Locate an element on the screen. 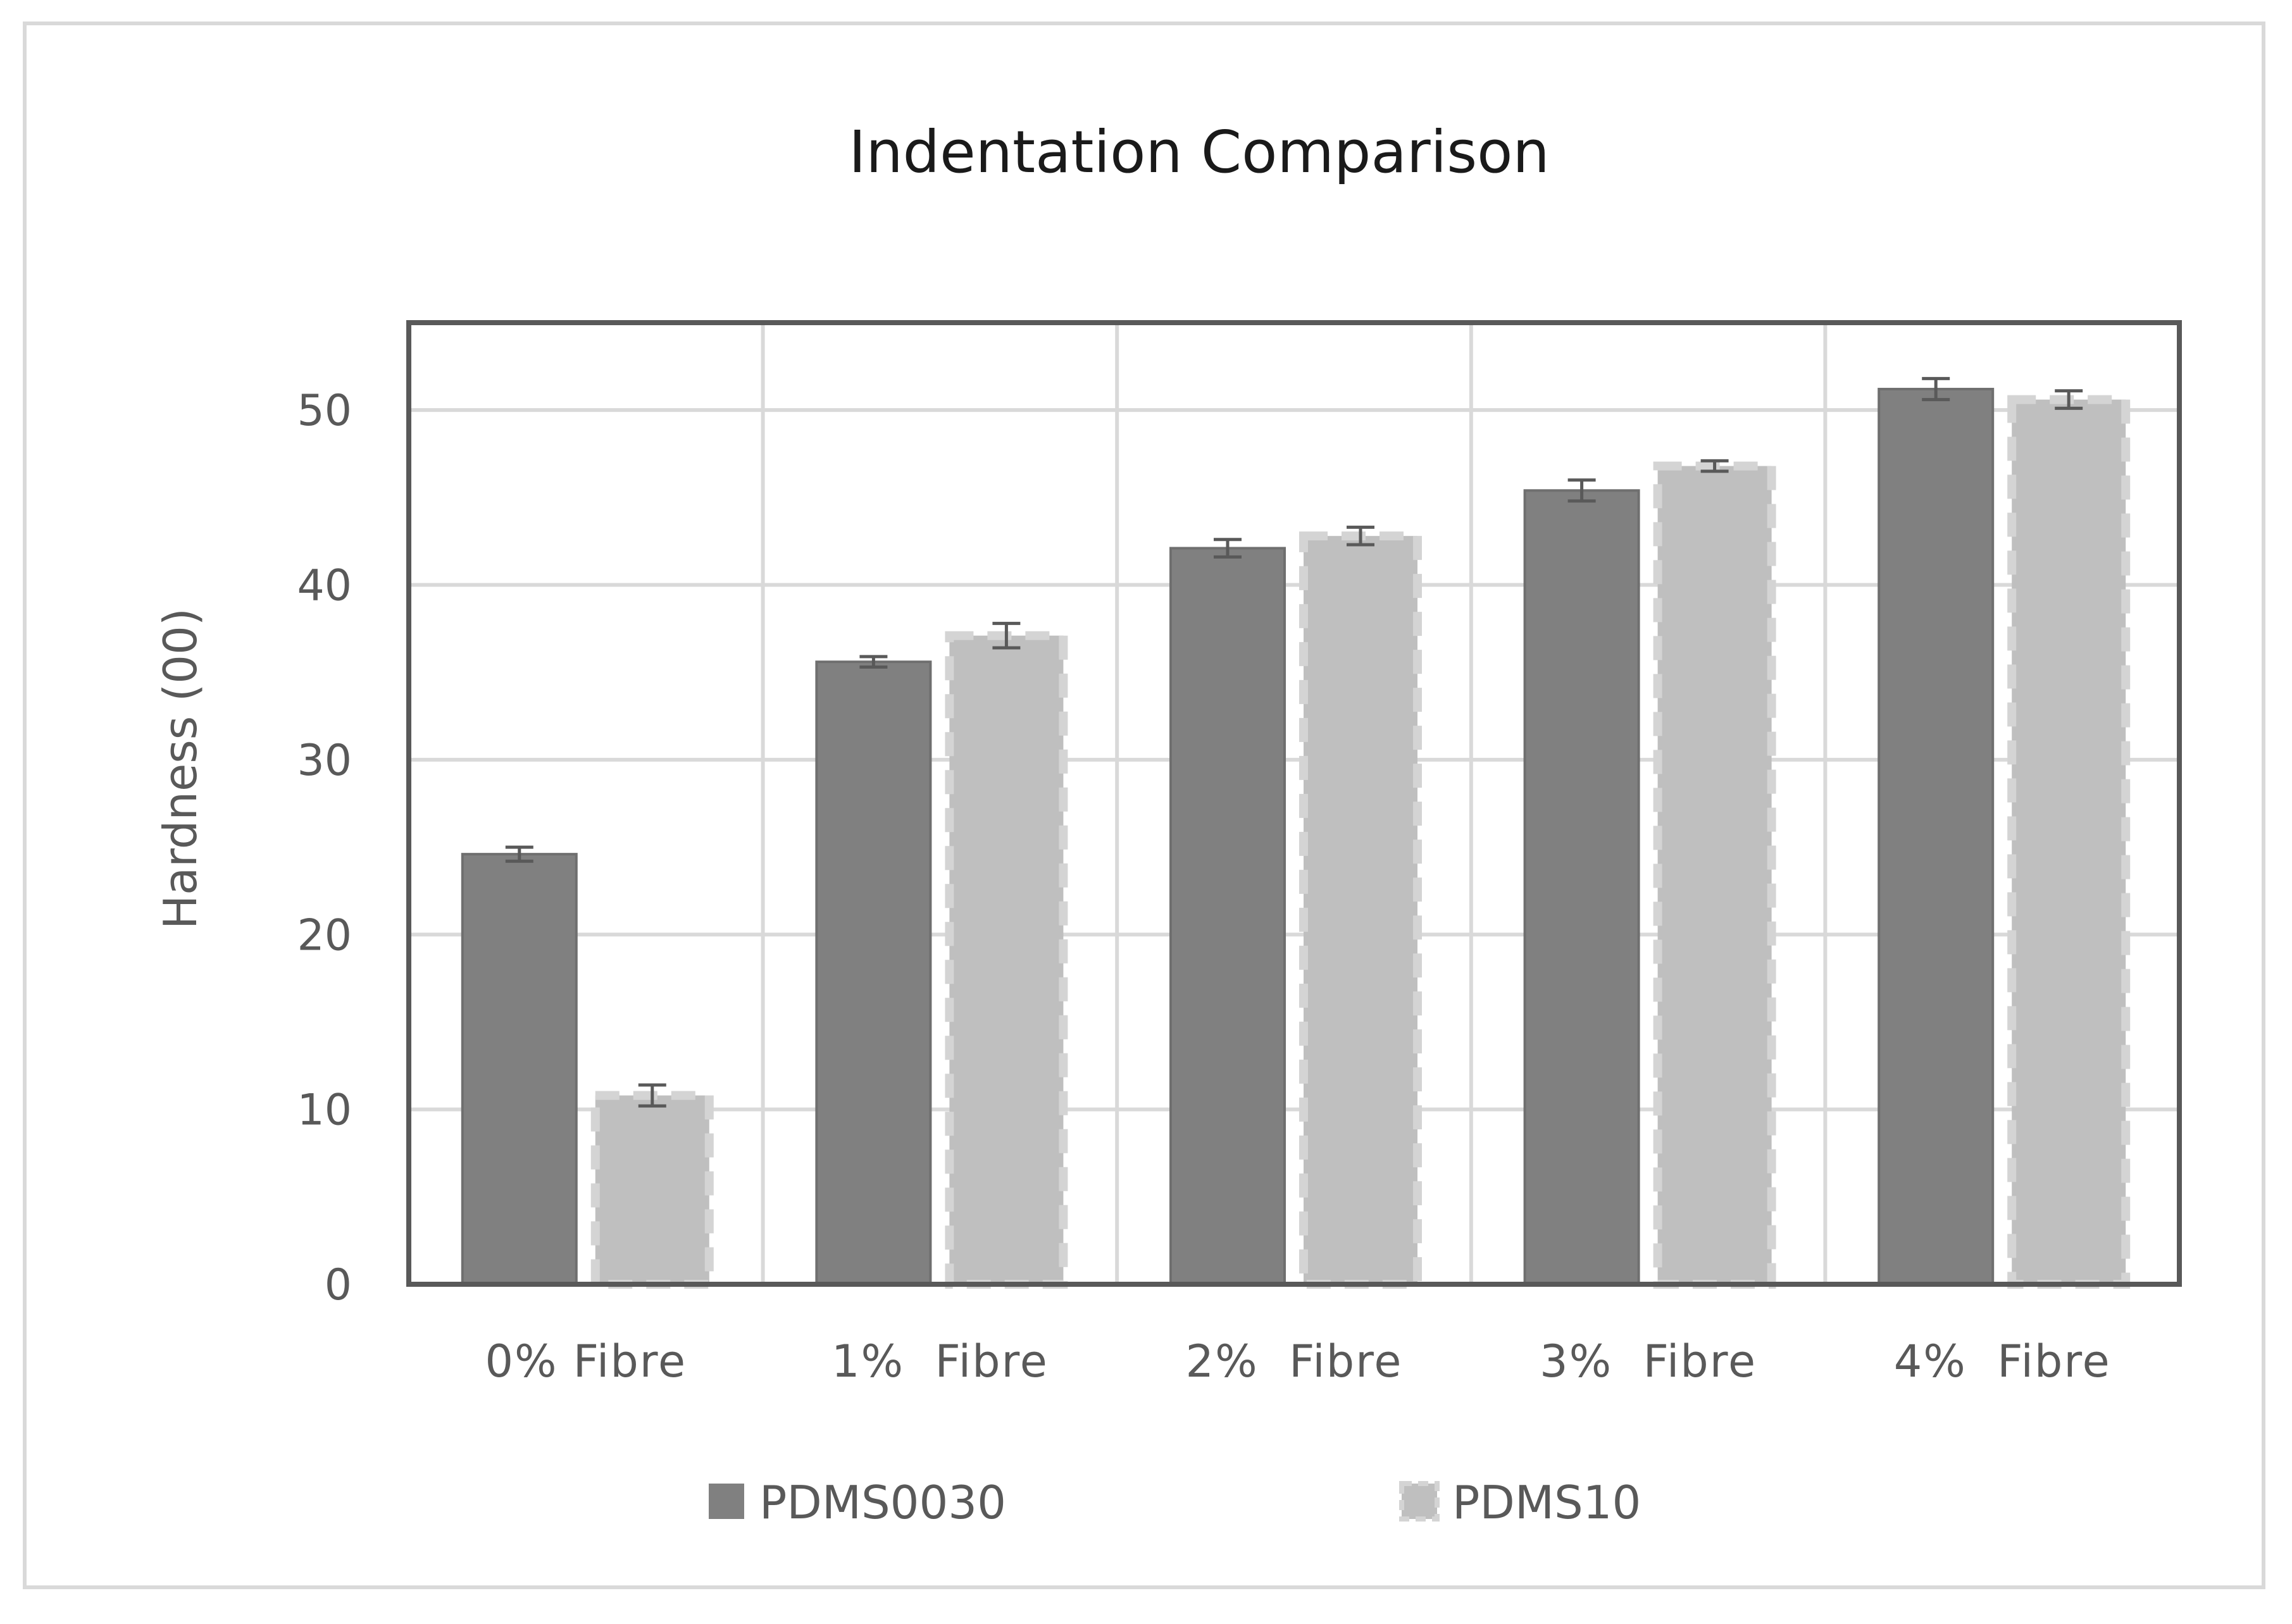 This screenshot has height=1624, width=2292. x-axis-categories: 0% Fibre 1% Fibre 2% Fibre 3% Fibre 4% Fibre is located at coordinates (1298, 1361).